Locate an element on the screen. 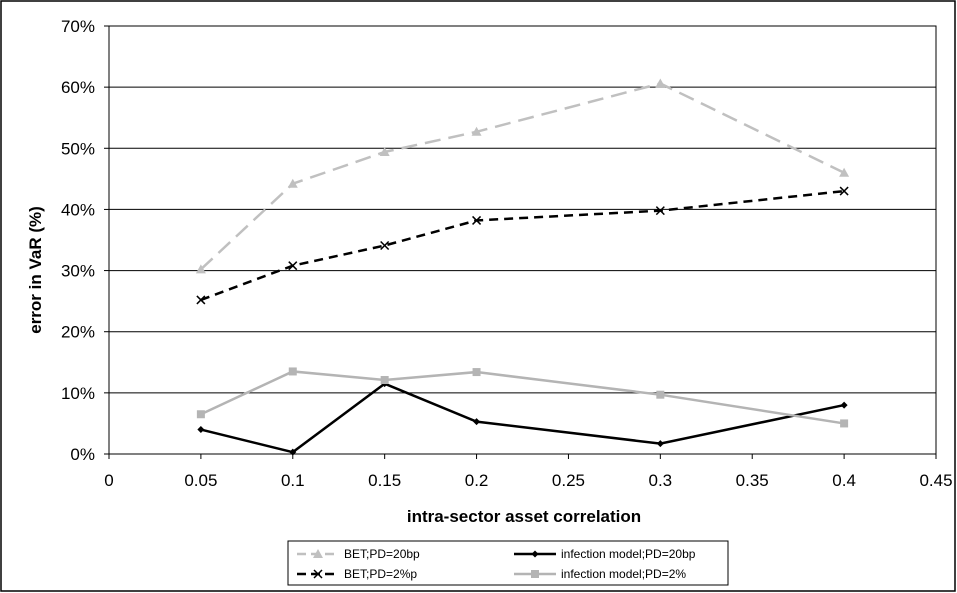 The width and height of the screenshot is (957, 593). x-tick-label: 0.05 is located at coordinates (200, 480).